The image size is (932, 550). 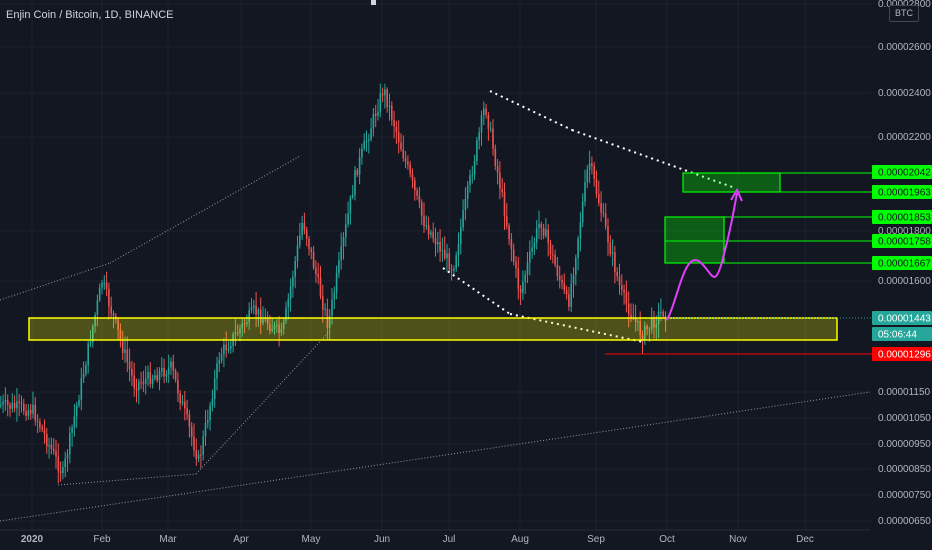 What do you see at coordinates (902, 172) in the screenshot?
I see `price-axis-label: 0.00002042` at bounding box center [902, 172].